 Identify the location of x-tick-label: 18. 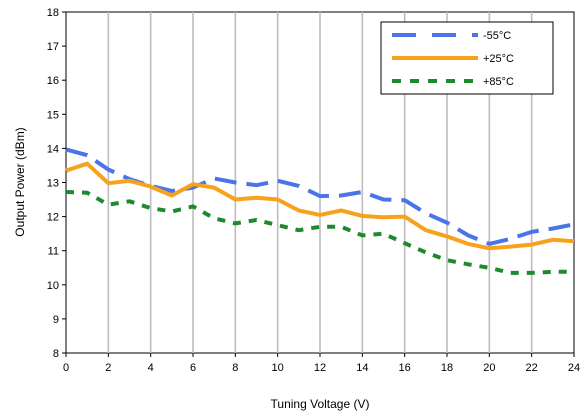
(447, 368).